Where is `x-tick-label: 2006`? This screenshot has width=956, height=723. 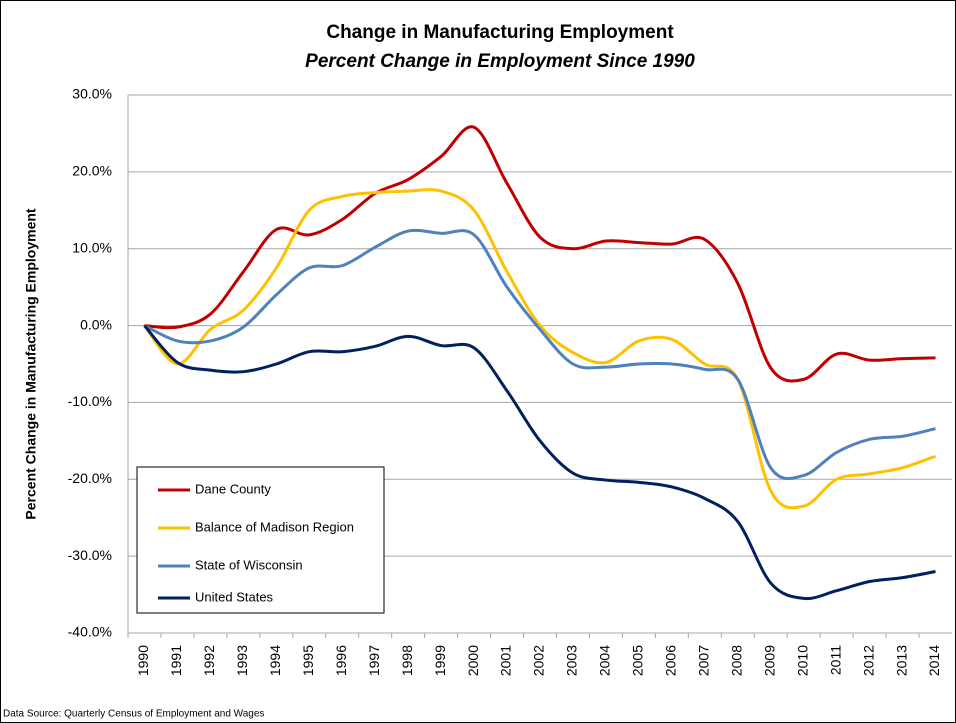 x-tick-label: 2006 is located at coordinates (671, 660).